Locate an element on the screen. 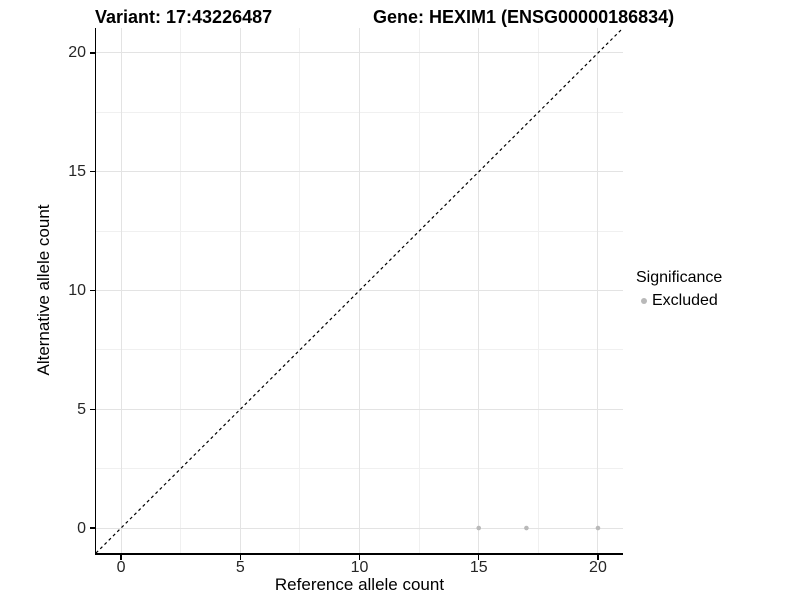 The height and width of the screenshot is (600, 800). x-tick-label: 5 is located at coordinates (240, 567).